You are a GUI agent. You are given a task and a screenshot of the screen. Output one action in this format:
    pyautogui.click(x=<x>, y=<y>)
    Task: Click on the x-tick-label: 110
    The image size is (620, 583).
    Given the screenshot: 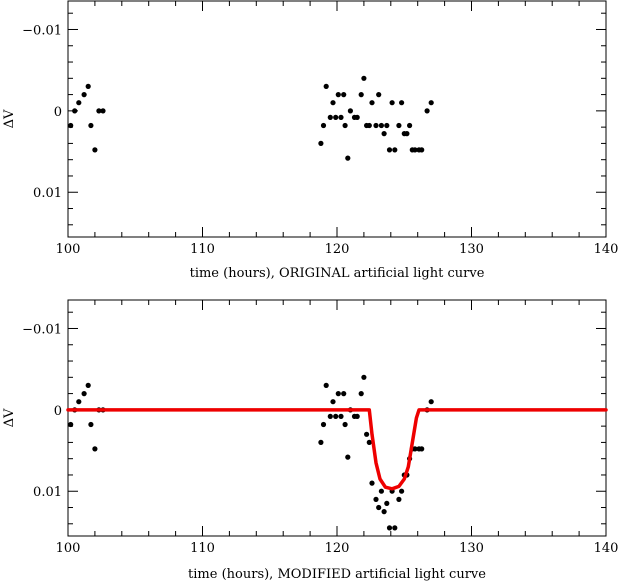 What is the action you would take?
    pyautogui.click(x=202, y=548)
    